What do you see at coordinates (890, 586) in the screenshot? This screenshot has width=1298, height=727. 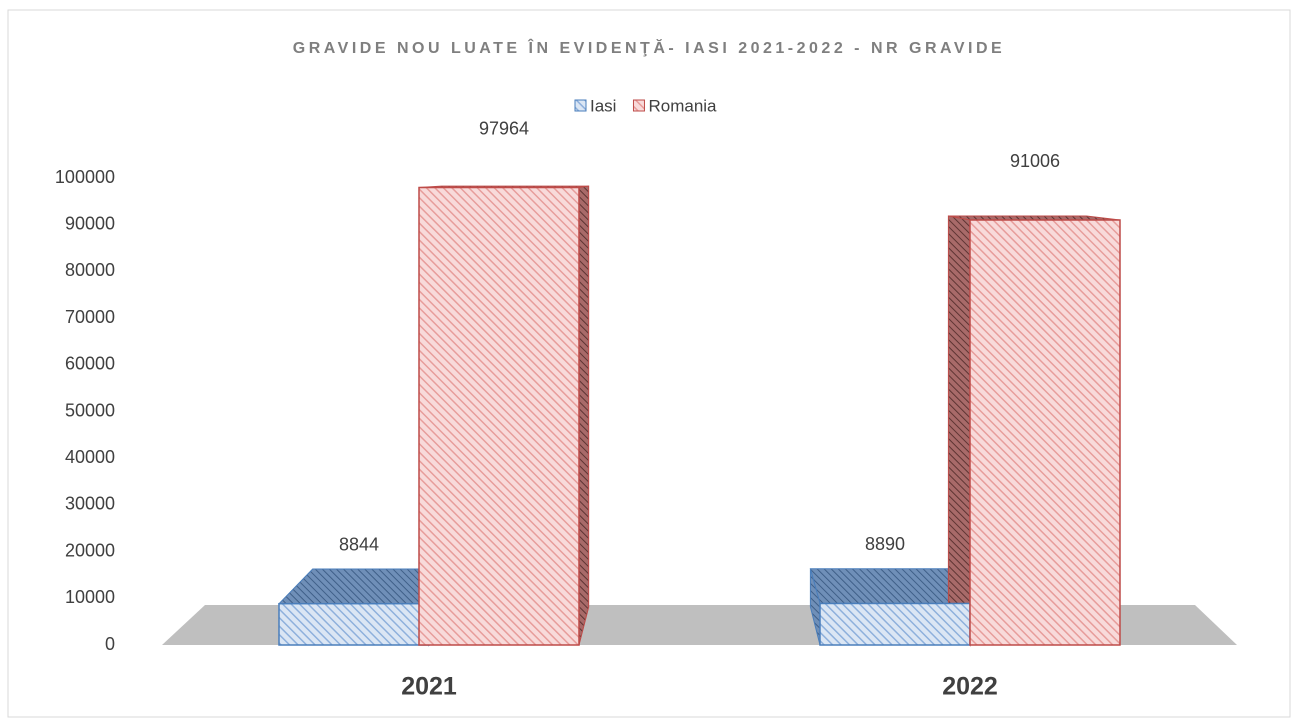 I see `bar-top` at bounding box center [890, 586].